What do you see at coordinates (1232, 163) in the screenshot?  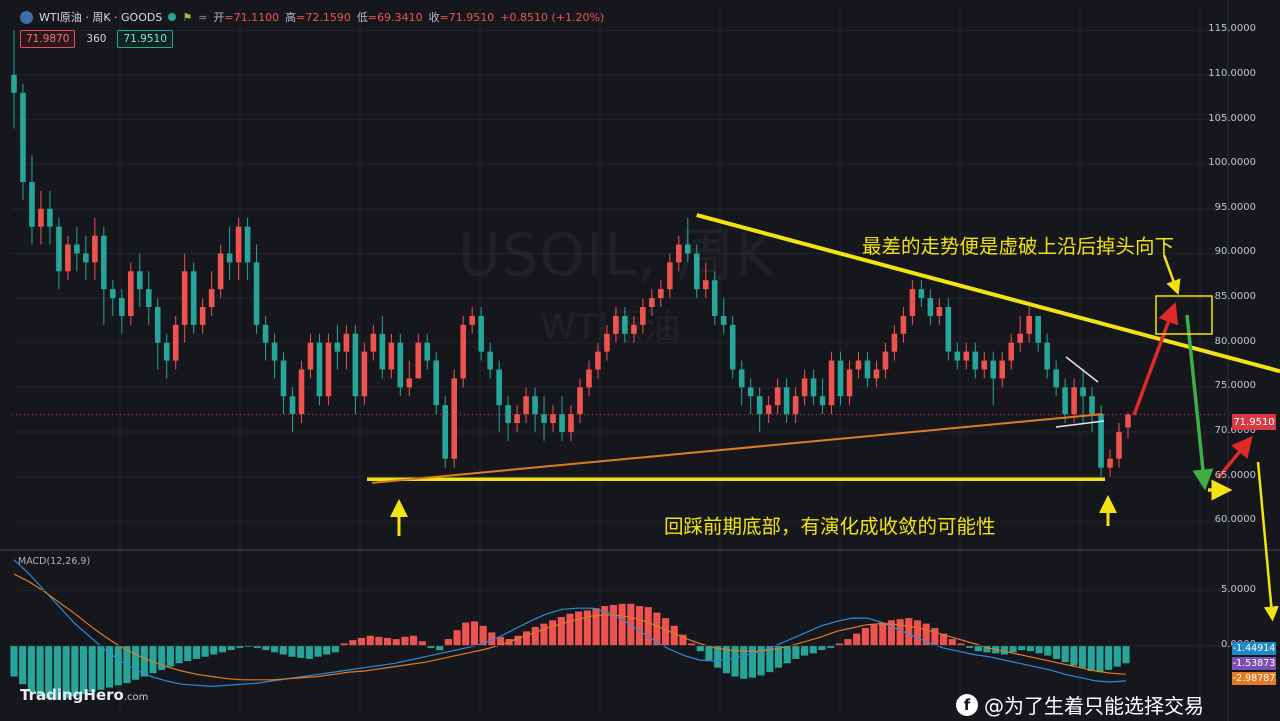 I see `price-tick-label: 100.0000` at bounding box center [1232, 163].